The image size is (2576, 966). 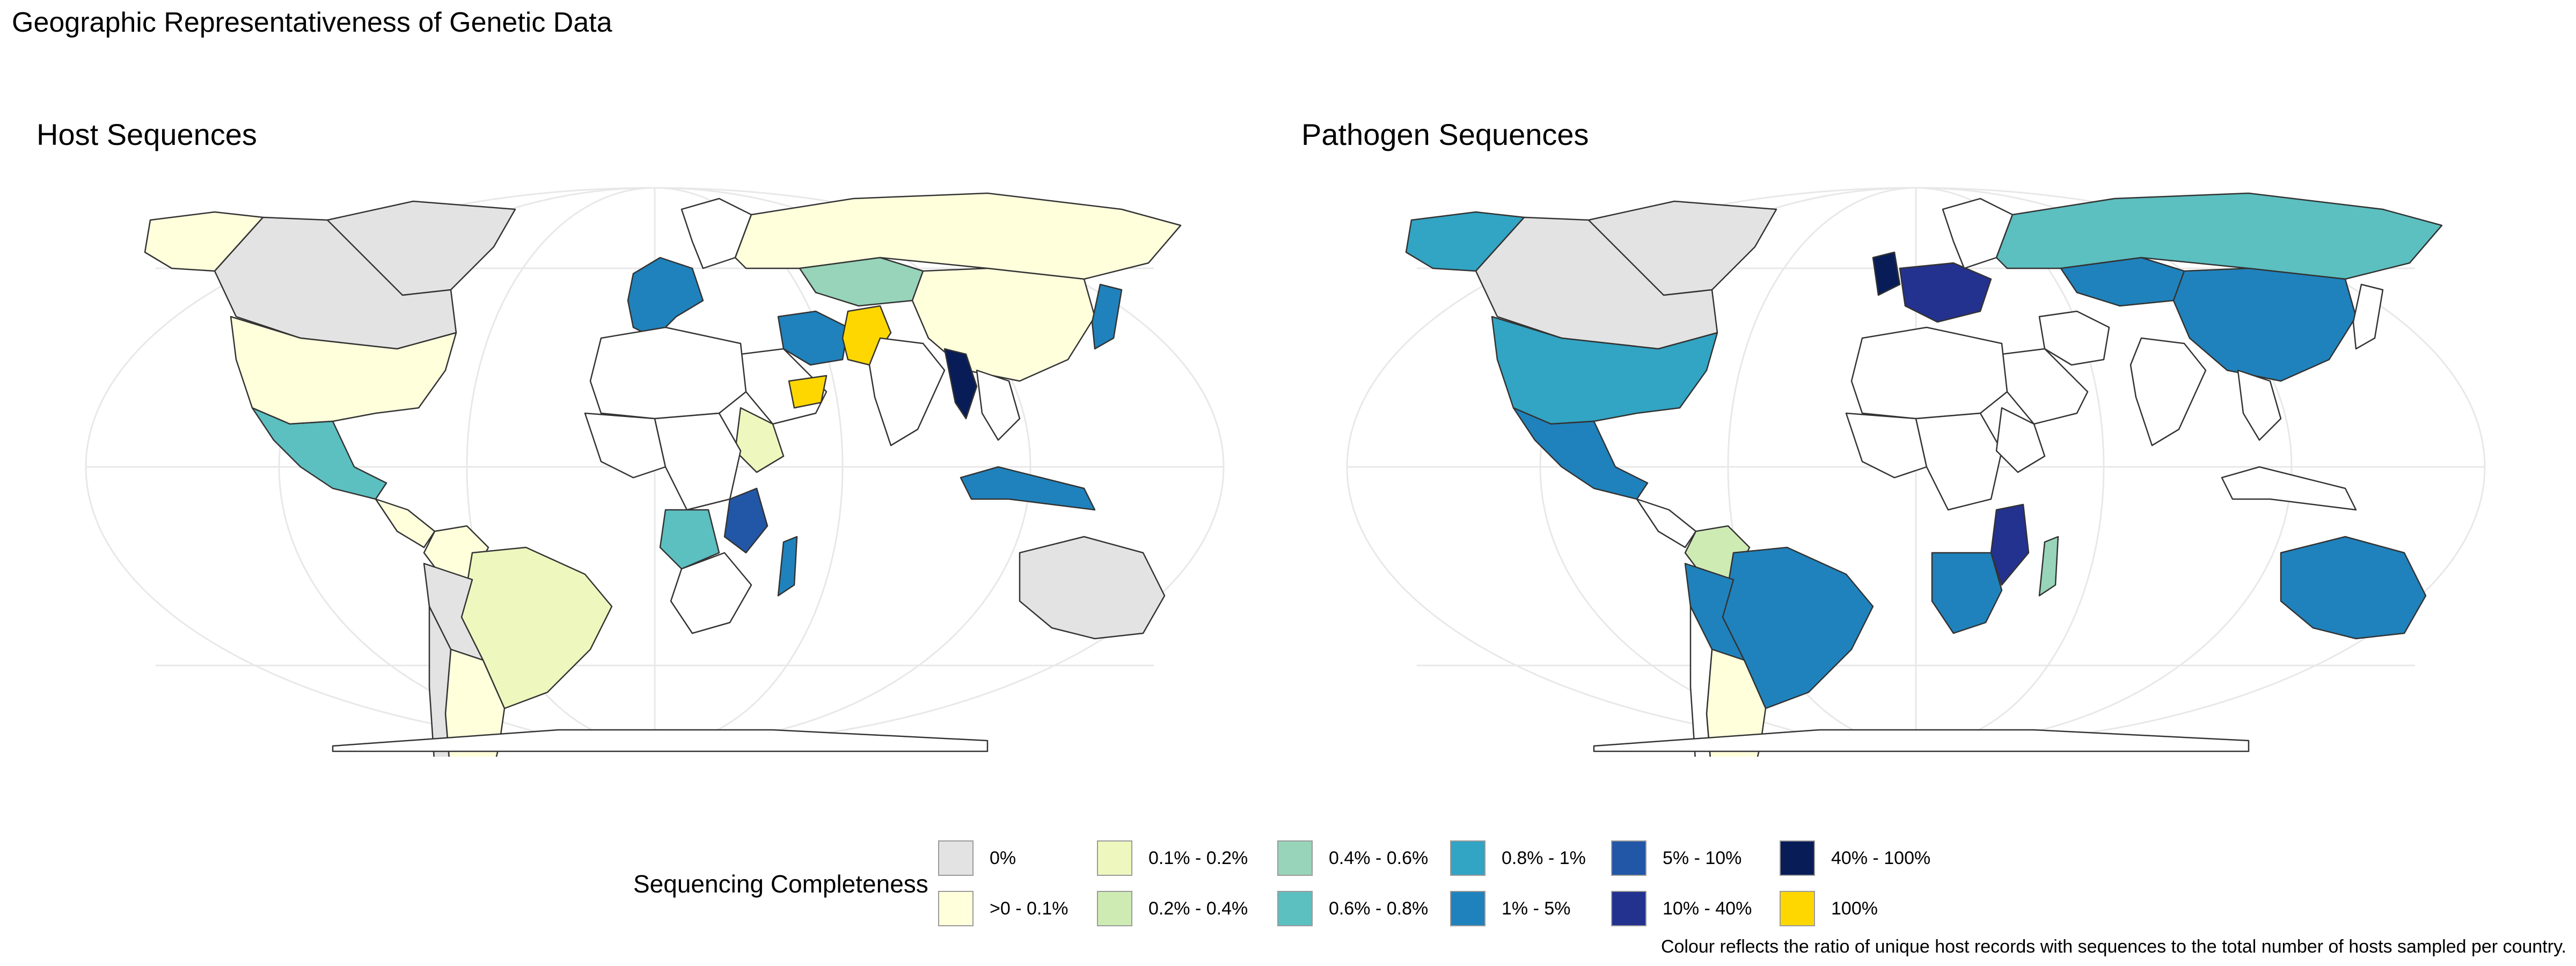 I want to click on host-region-madagascar, so click(x=787, y=566).